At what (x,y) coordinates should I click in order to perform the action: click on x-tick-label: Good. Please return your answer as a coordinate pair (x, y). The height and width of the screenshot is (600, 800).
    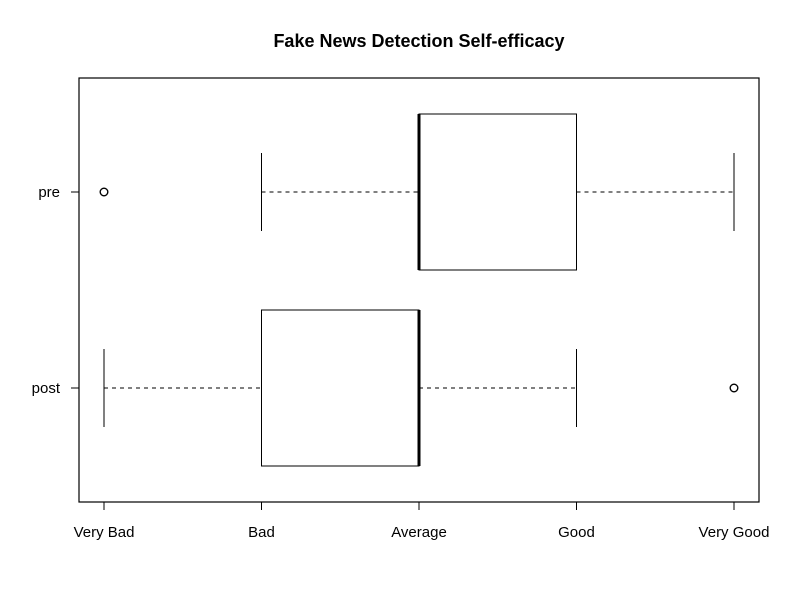
    Looking at the image, I should click on (576, 532).